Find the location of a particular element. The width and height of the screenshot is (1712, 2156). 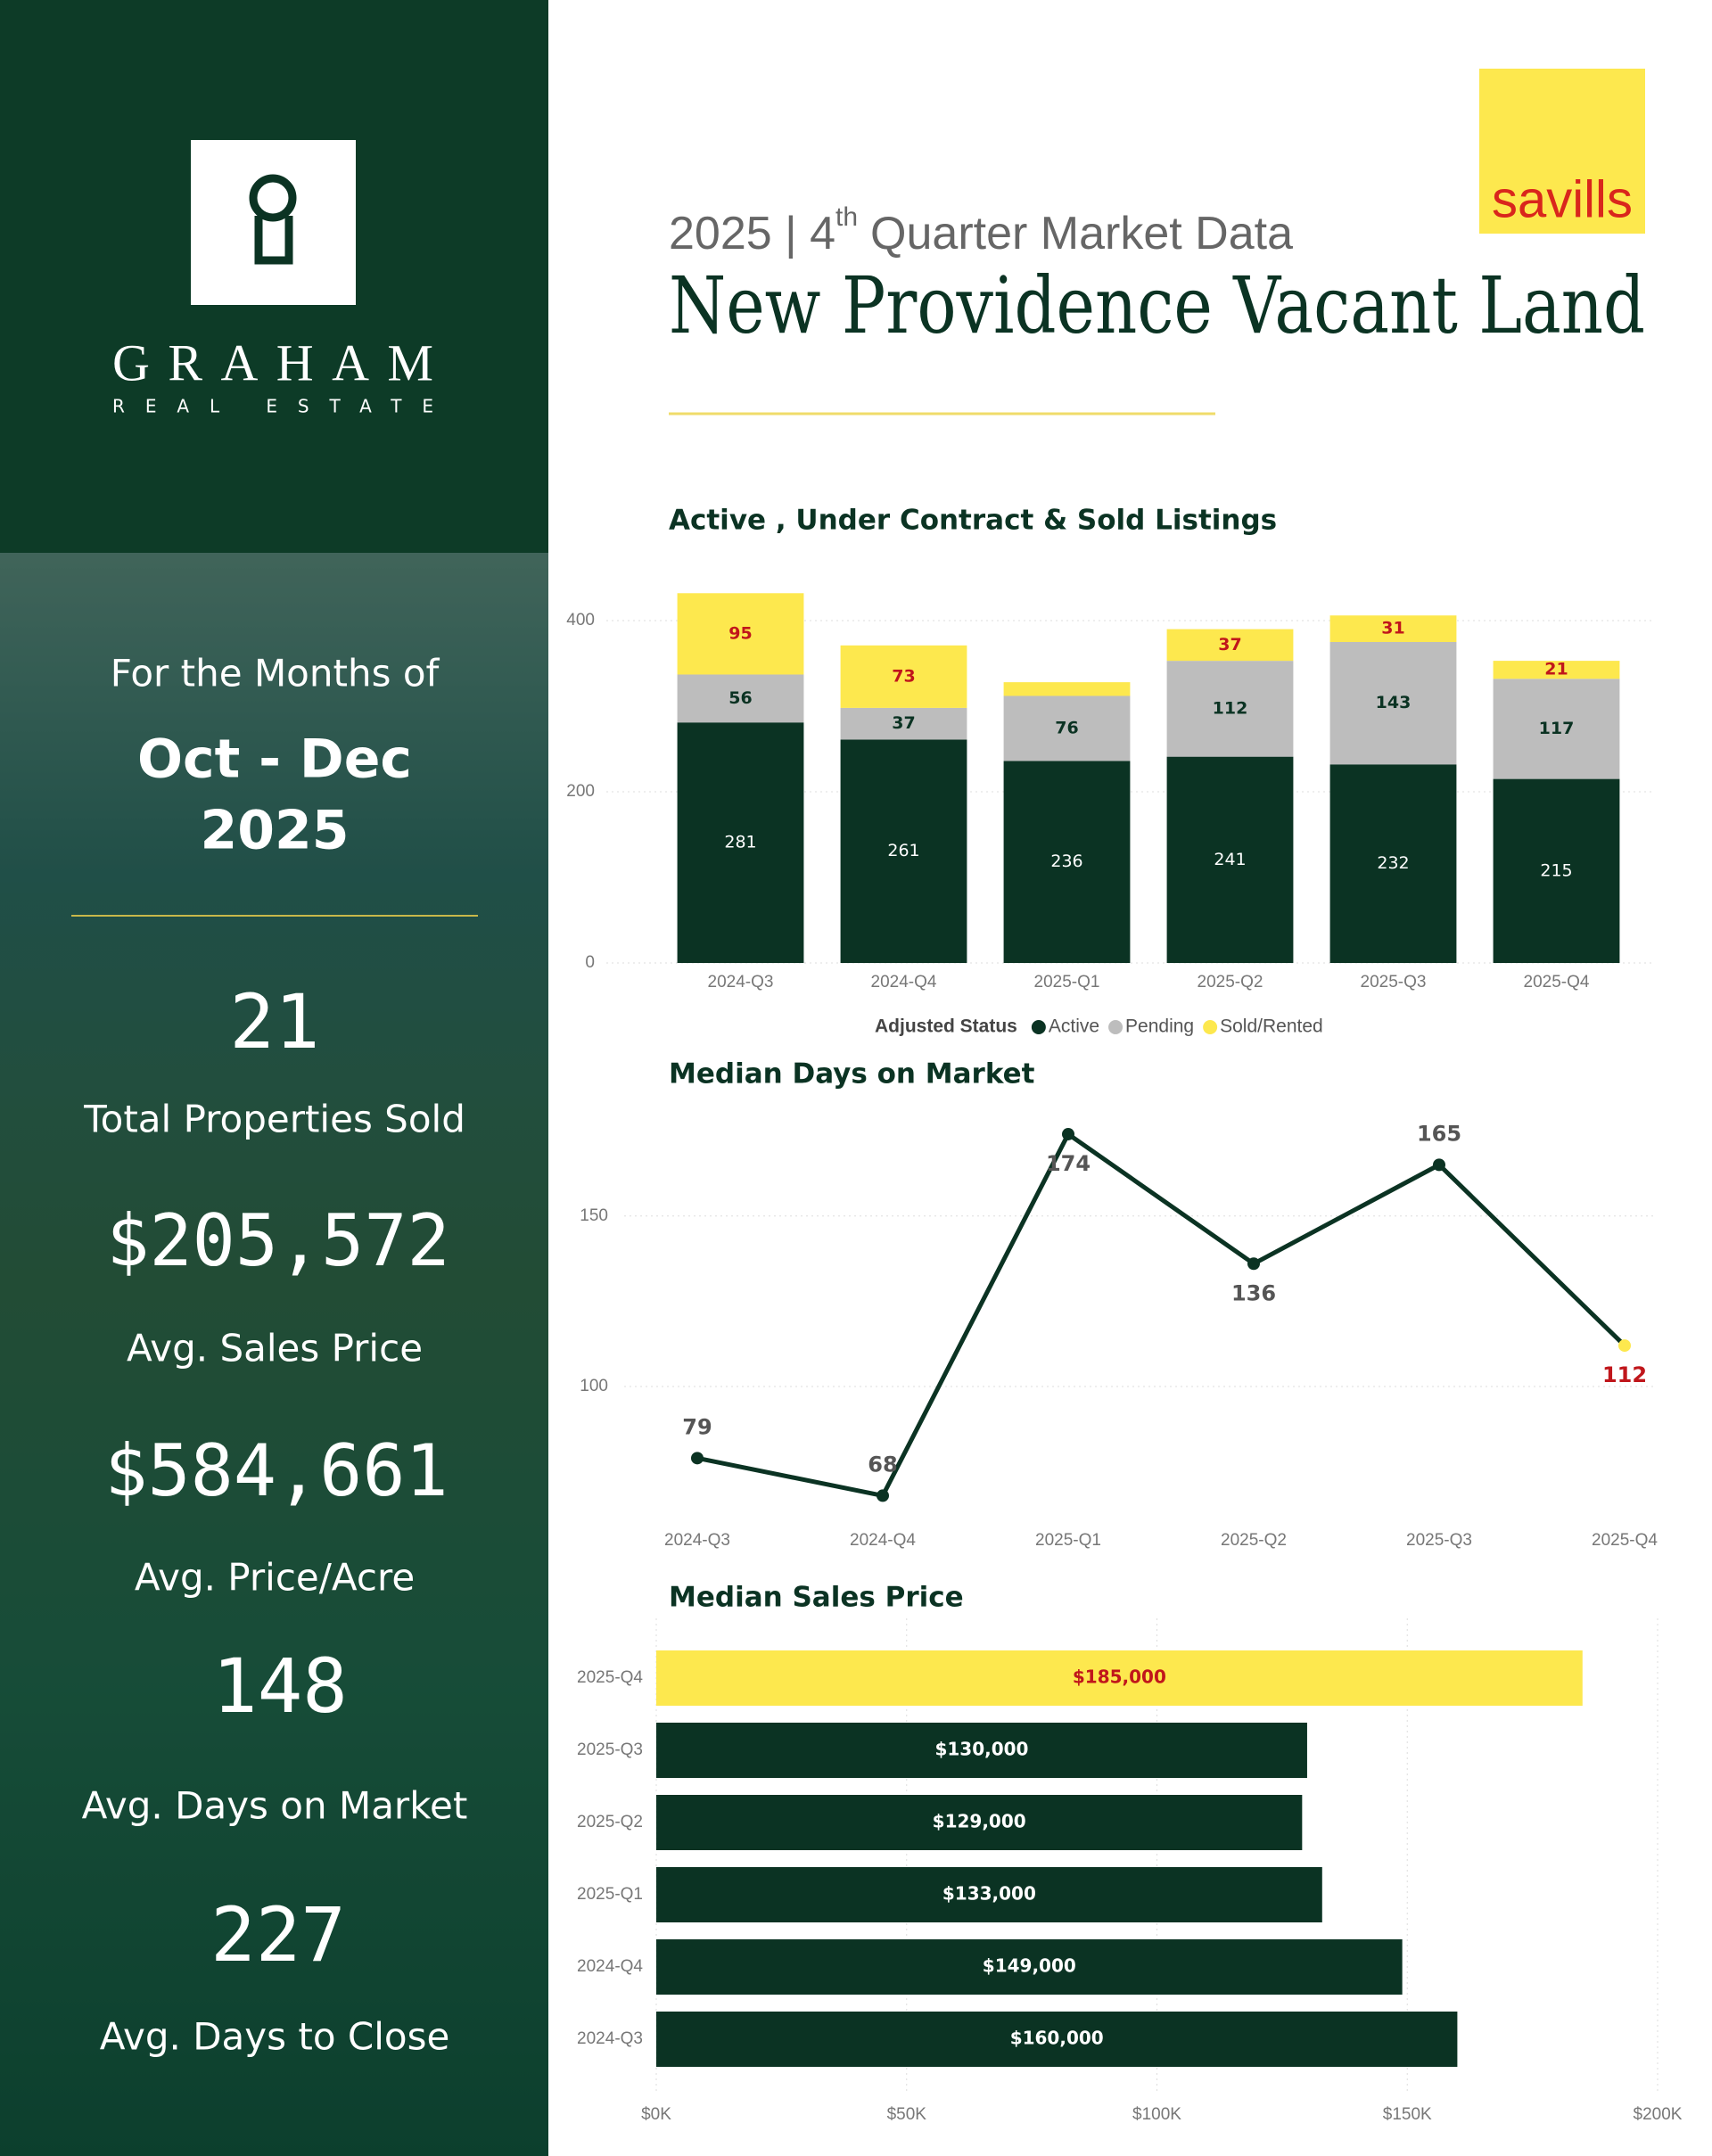

stat-label: Avg. Price/Acre is located at coordinates (275, 1578).